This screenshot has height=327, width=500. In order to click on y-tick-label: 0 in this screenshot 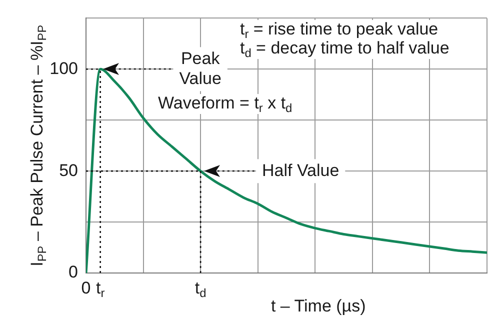, I will do `click(73, 272)`.